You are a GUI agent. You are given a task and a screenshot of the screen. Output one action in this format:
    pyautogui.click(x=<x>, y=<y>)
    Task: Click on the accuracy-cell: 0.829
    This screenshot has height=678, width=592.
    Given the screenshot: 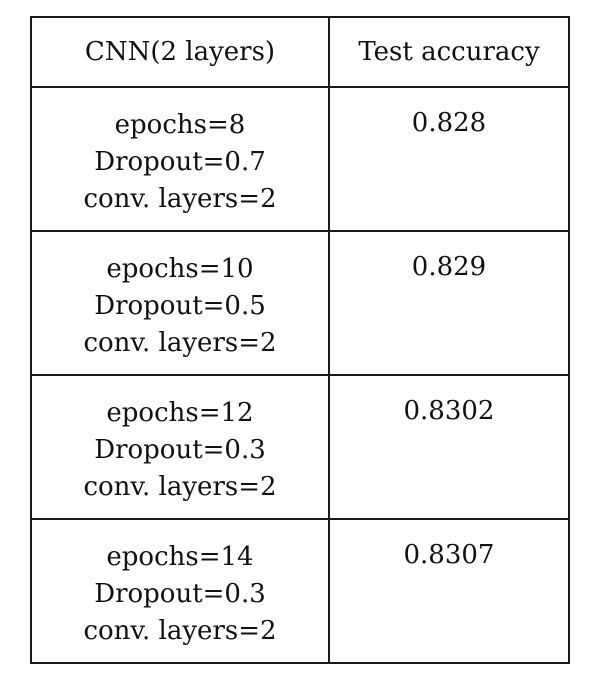 What is the action you would take?
    pyautogui.click(x=449, y=303)
    